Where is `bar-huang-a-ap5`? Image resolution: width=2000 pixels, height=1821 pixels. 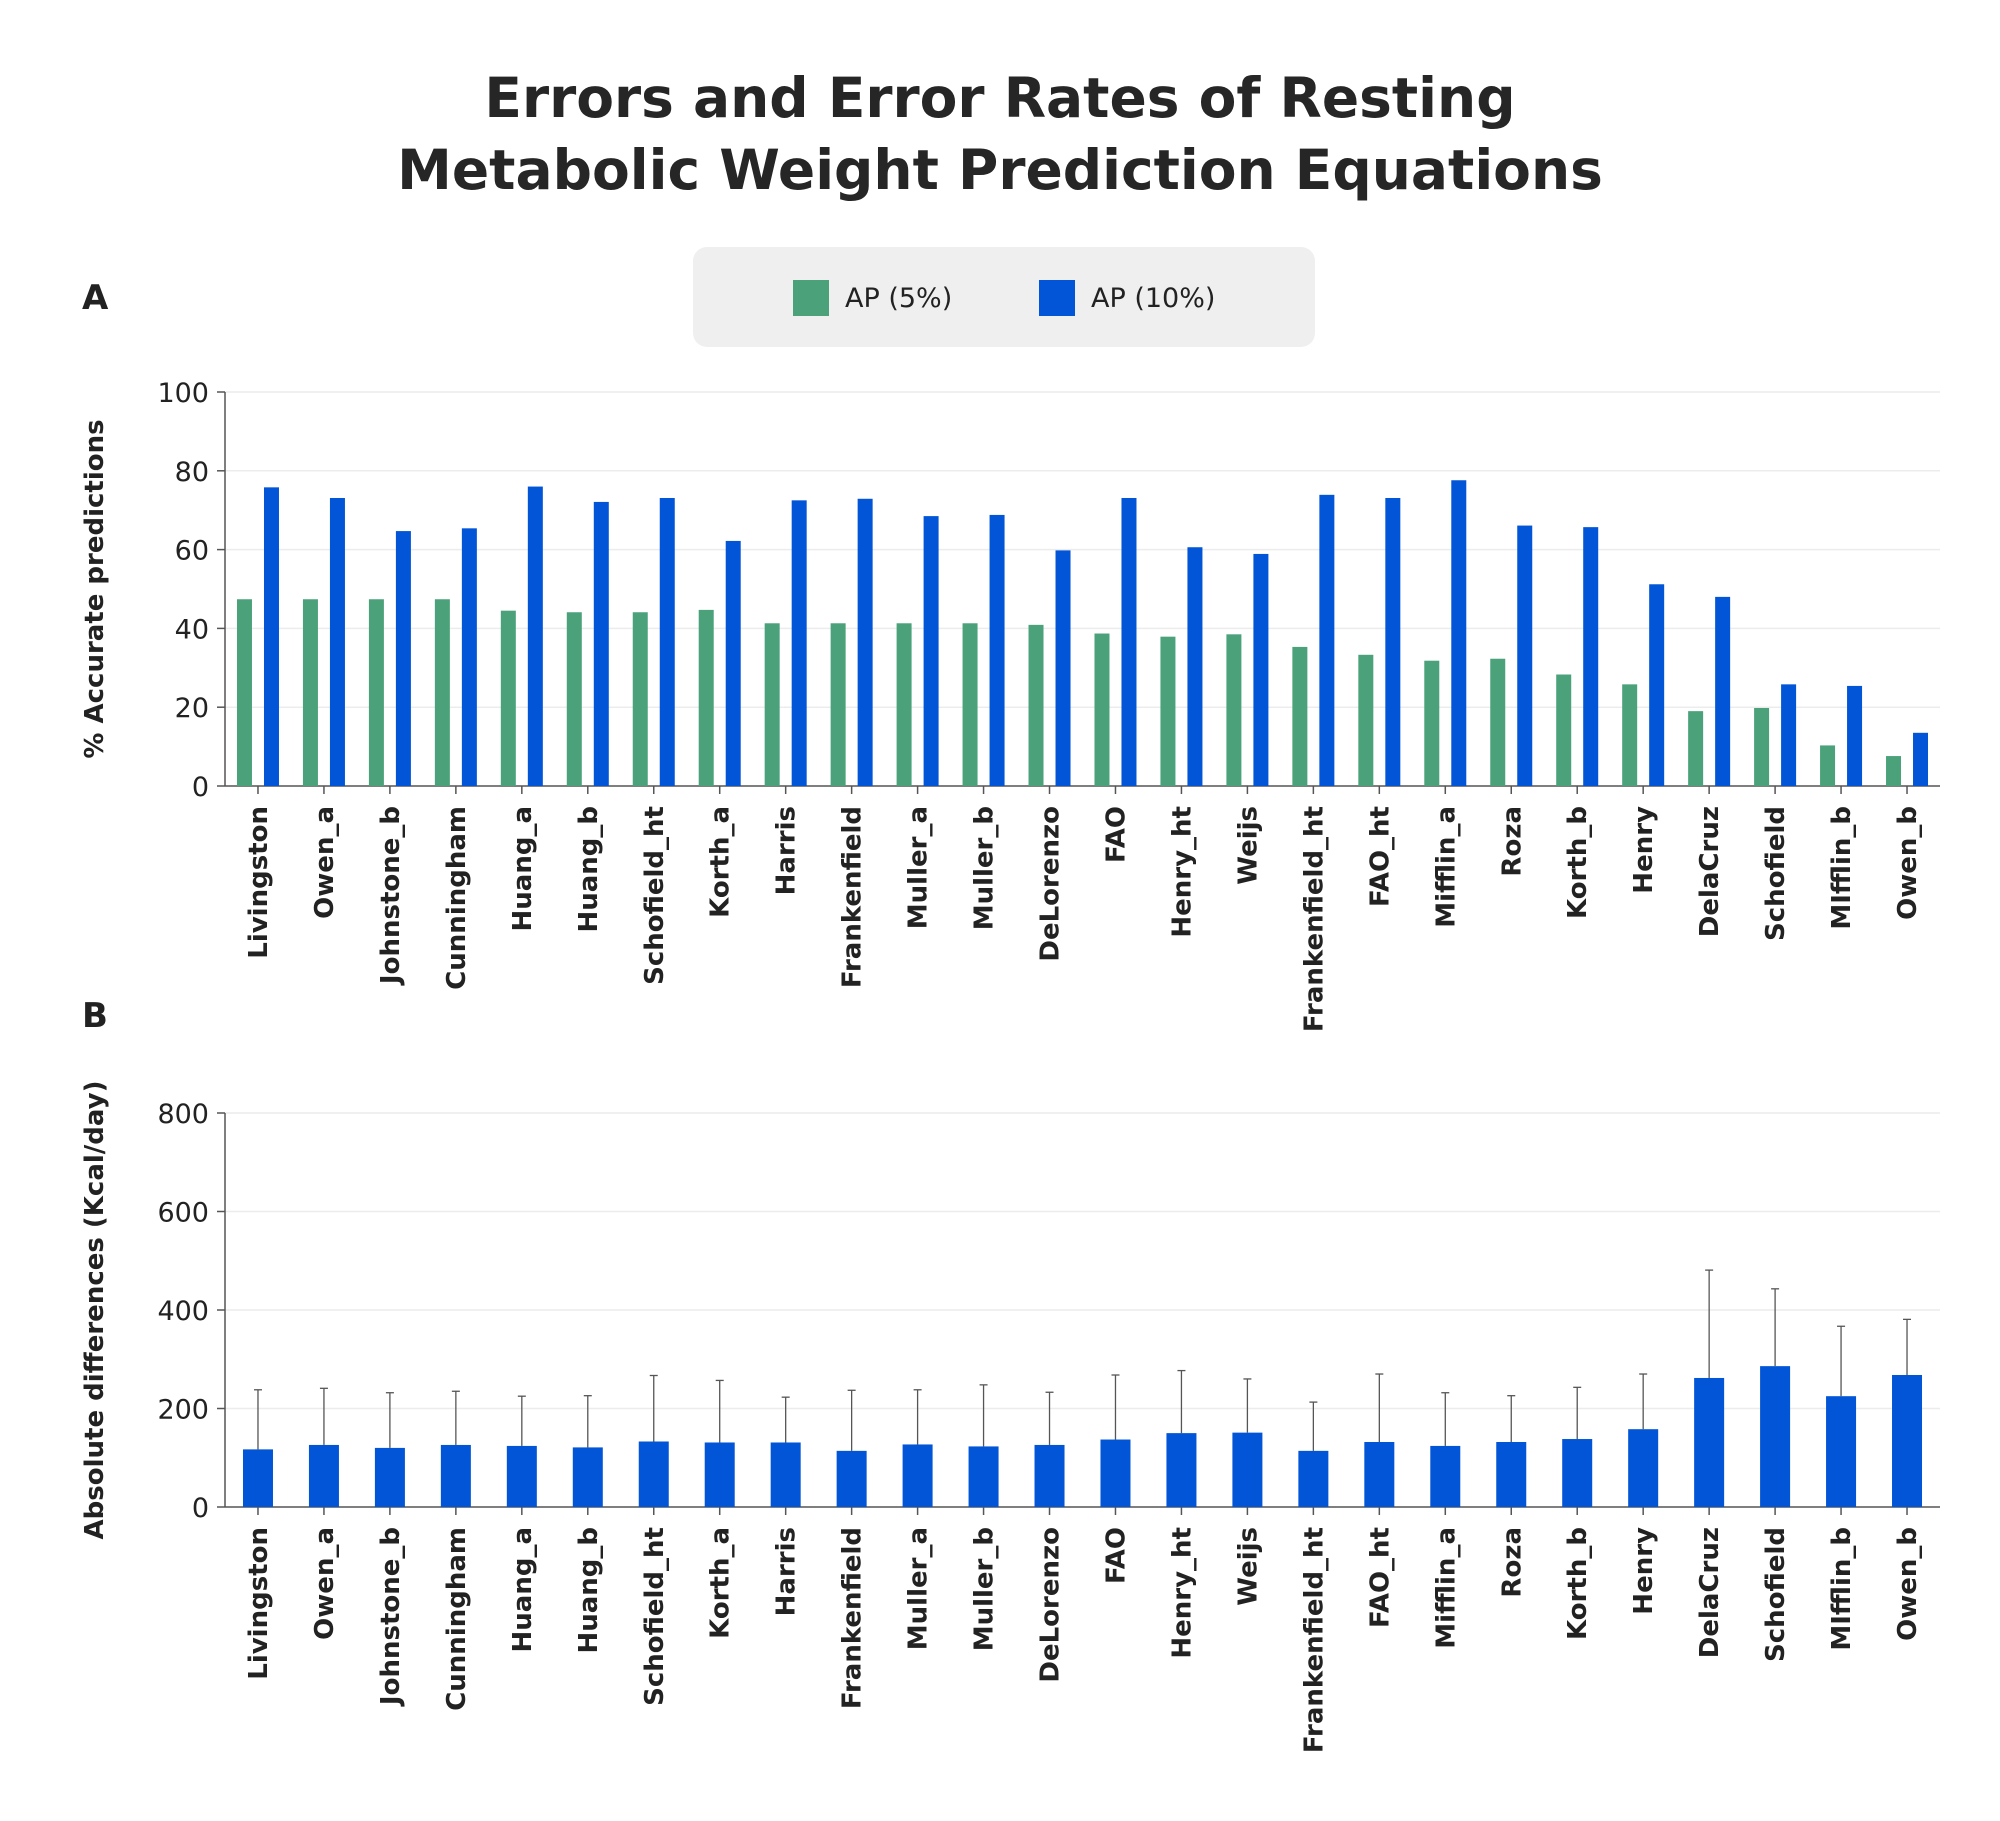
bar-huang-a-ap5 is located at coordinates (508, 698).